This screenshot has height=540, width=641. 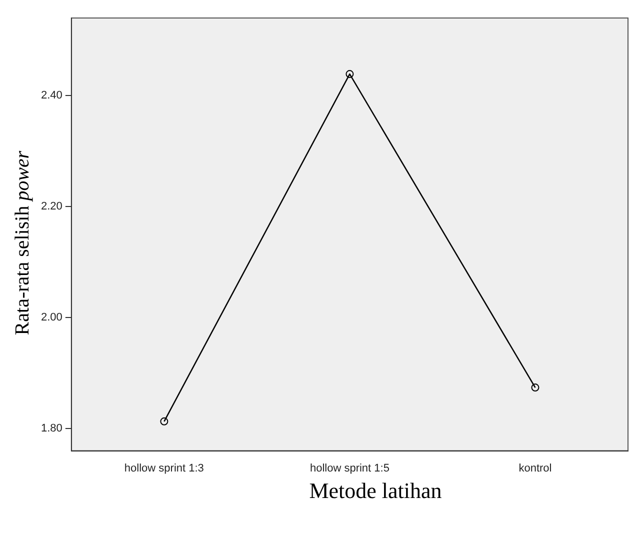 What do you see at coordinates (23, 243) in the screenshot?
I see `y-axis-title: Rata-rata selisih power` at bounding box center [23, 243].